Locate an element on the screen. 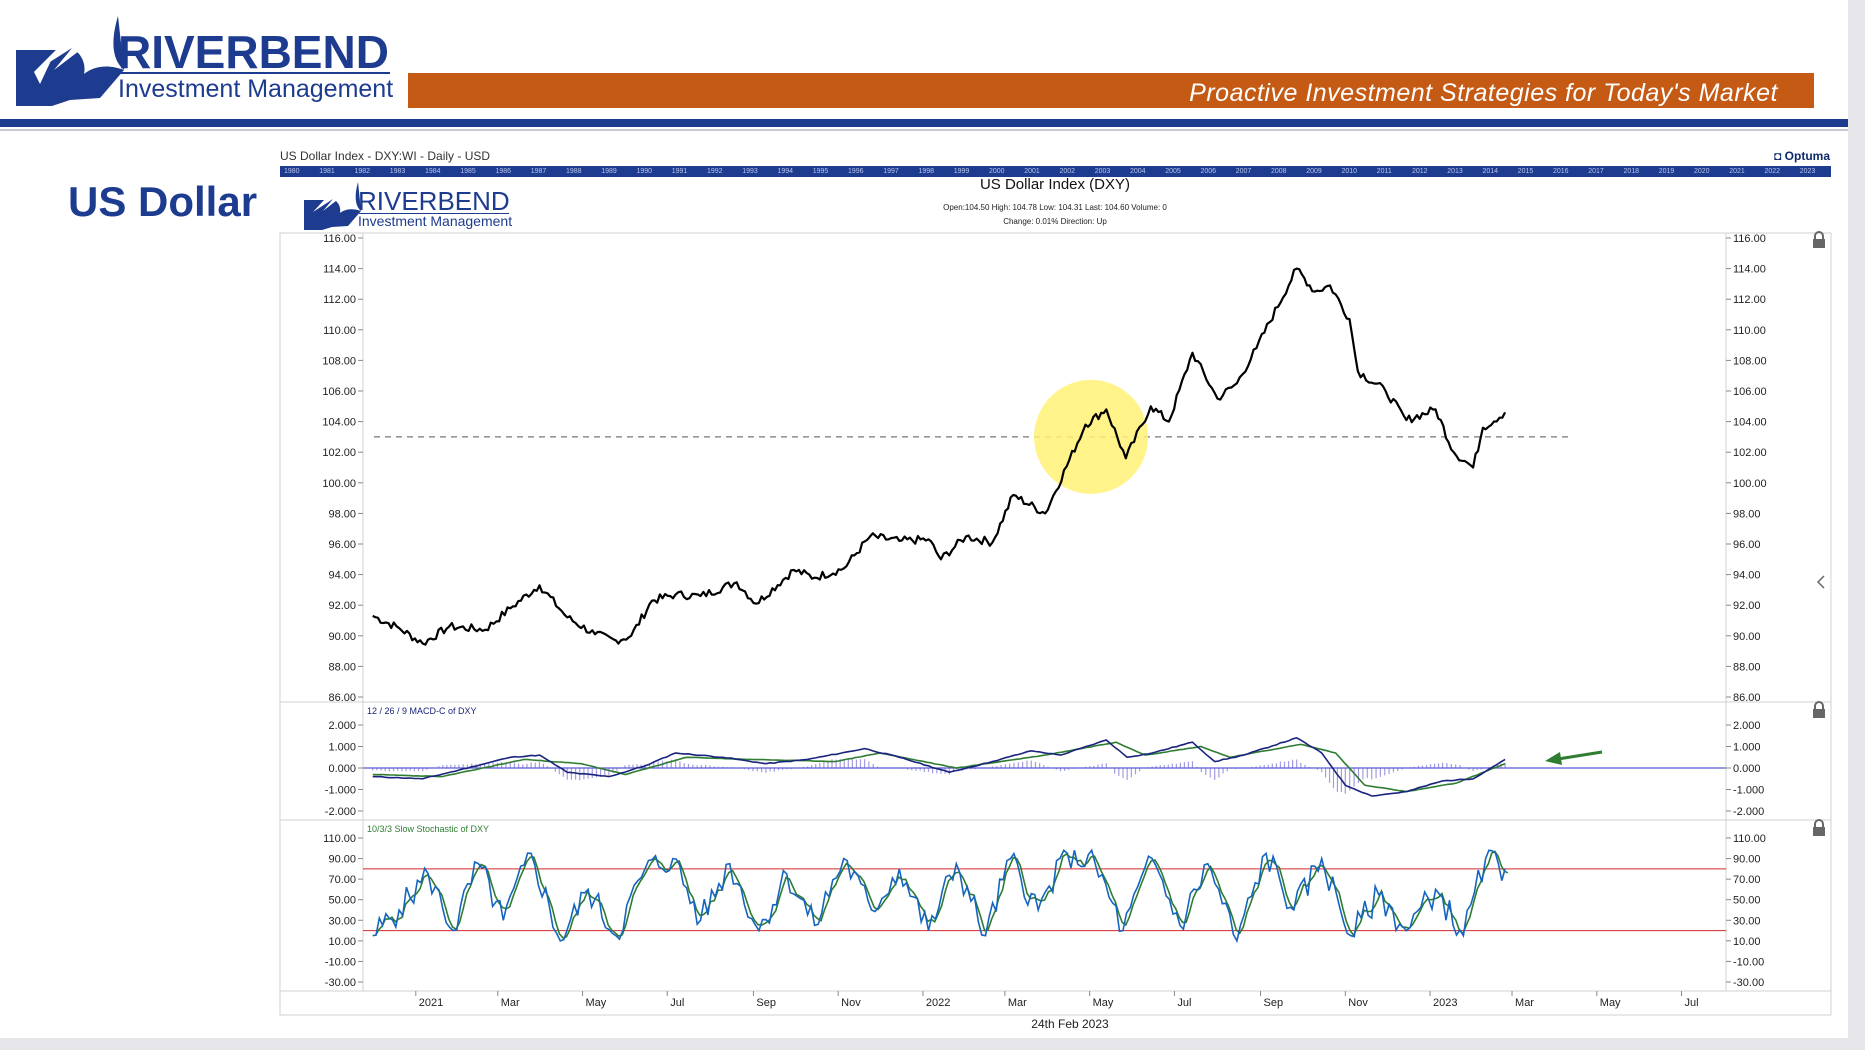 This screenshot has width=1865, height=1050. y-tick-label: 94.00 is located at coordinates (342, 576).